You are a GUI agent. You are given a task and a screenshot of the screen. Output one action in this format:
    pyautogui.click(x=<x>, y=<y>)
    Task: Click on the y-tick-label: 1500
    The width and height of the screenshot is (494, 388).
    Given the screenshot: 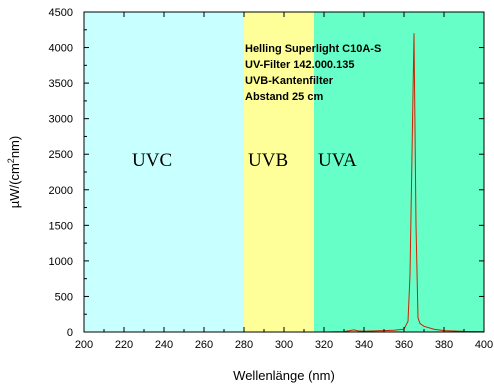 What is the action you would take?
    pyautogui.click(x=61, y=226)
    